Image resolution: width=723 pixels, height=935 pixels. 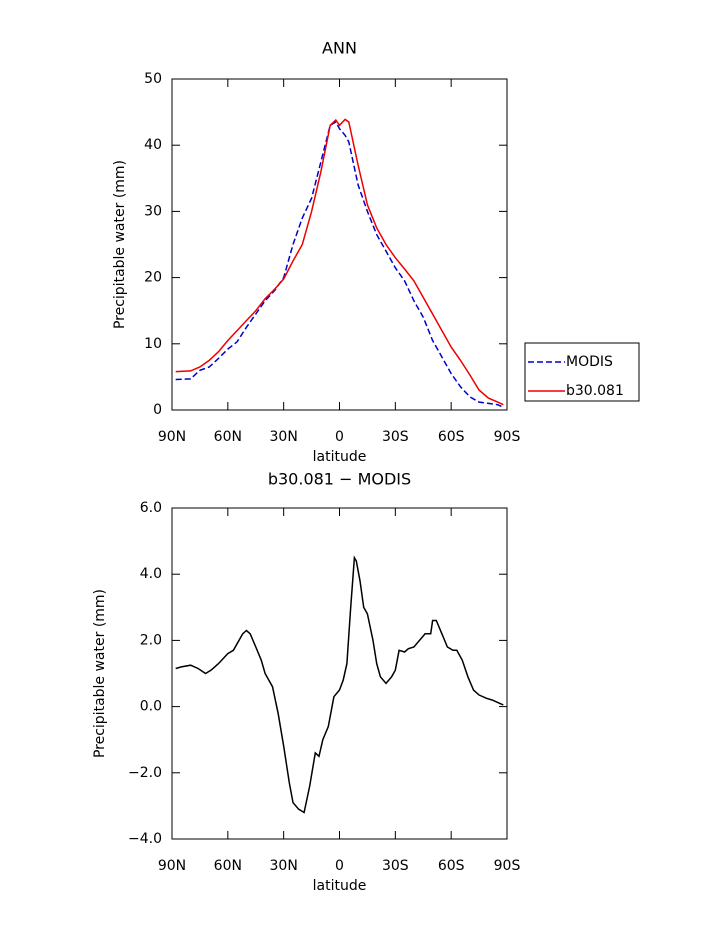 What do you see at coordinates (582, 372) in the screenshot?
I see `legend-box` at bounding box center [582, 372].